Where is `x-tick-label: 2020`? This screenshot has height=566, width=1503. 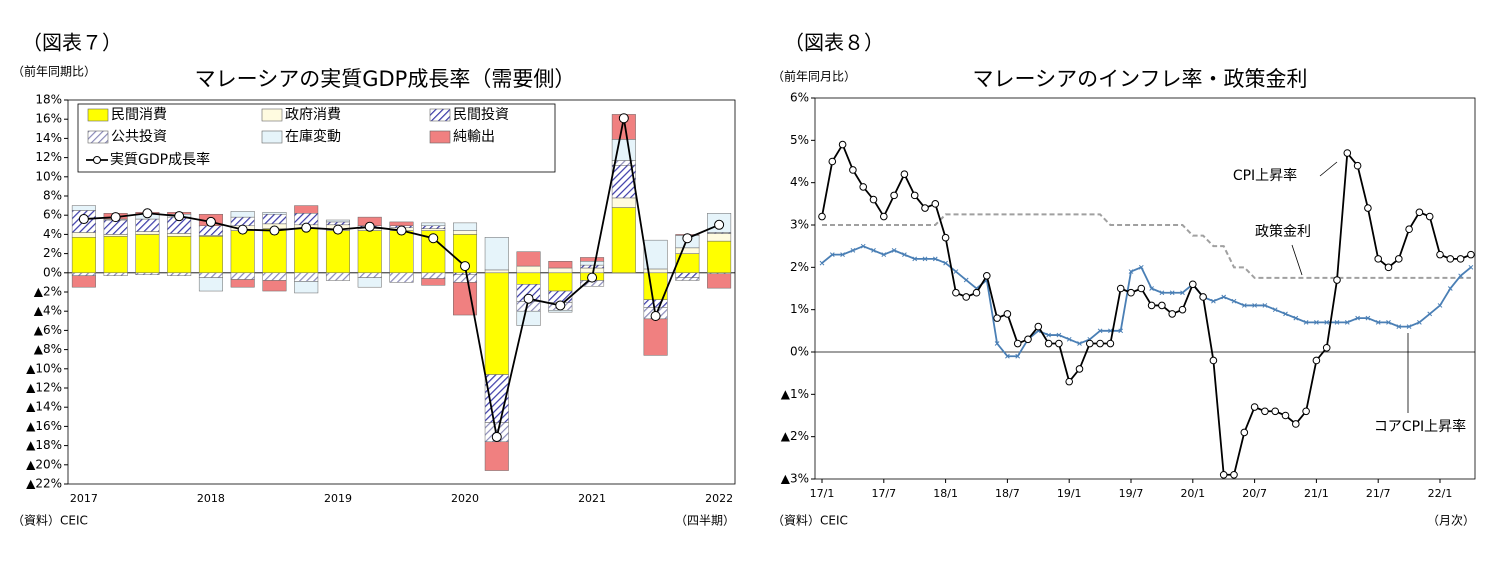
x-tick-label: 2020 is located at coordinates (465, 498).